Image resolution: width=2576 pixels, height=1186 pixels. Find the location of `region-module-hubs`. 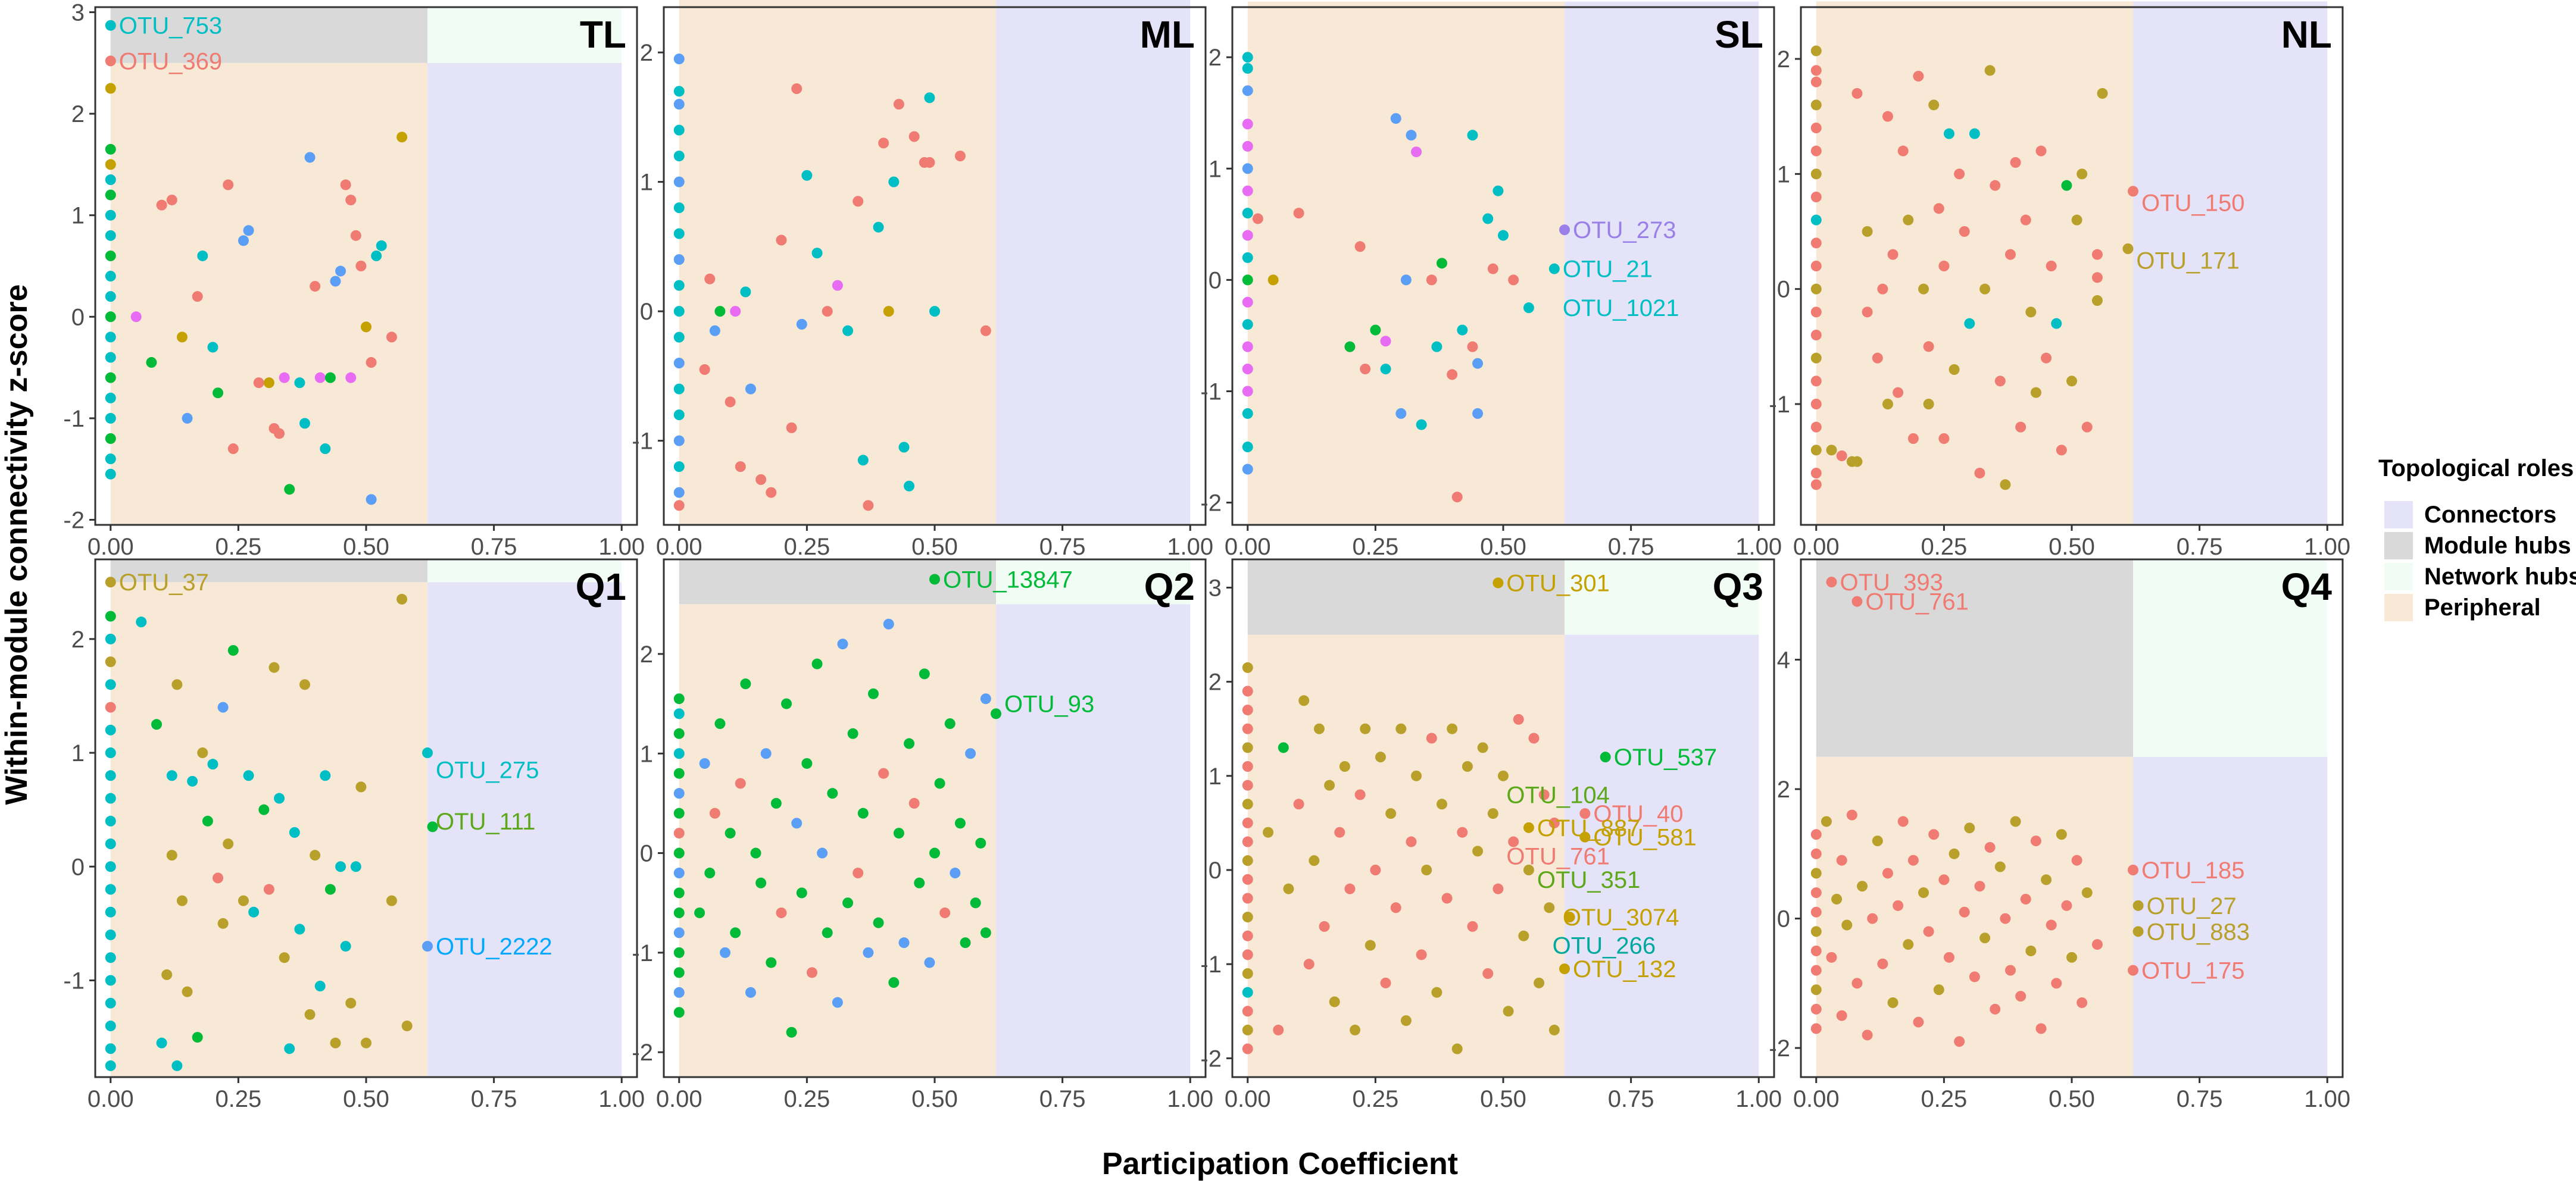

region-module-hubs is located at coordinates (269, 571).